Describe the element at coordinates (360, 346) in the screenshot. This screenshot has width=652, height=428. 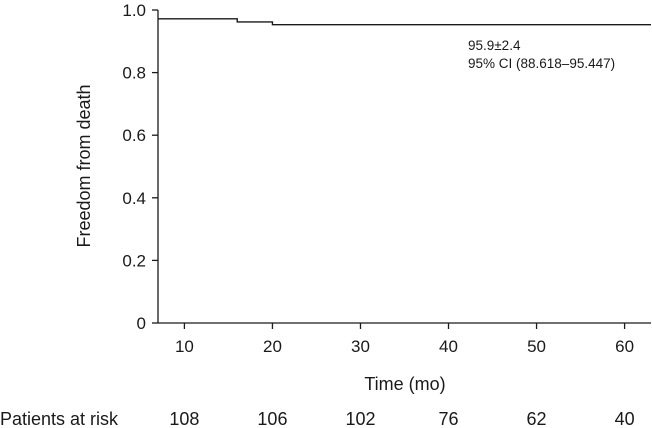
I see `x-tick-label: 30` at that location.